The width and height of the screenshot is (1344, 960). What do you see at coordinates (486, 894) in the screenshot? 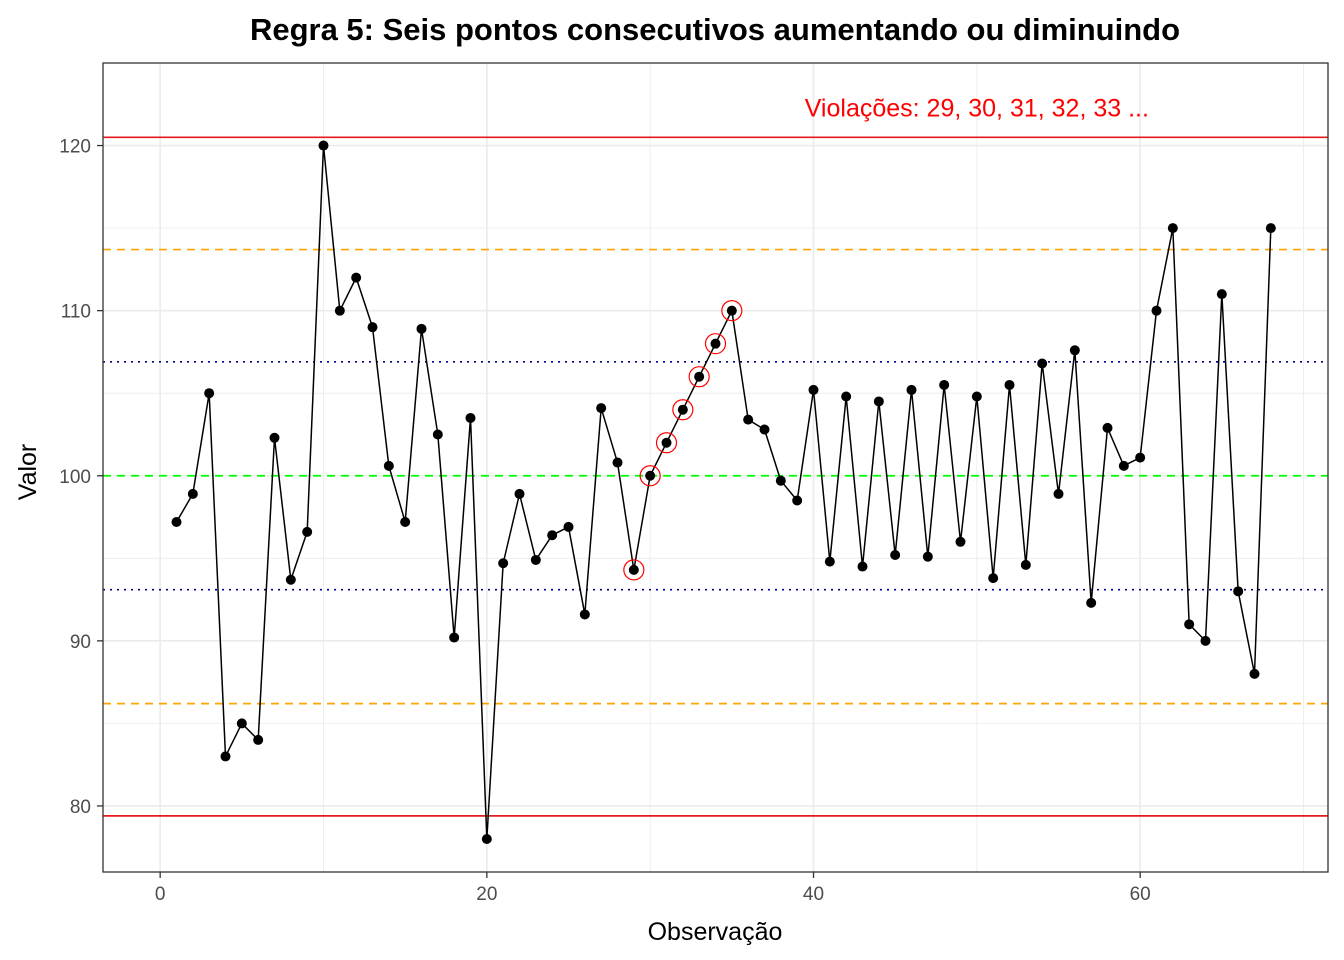
I see `x-tick-label: 20` at bounding box center [486, 894].